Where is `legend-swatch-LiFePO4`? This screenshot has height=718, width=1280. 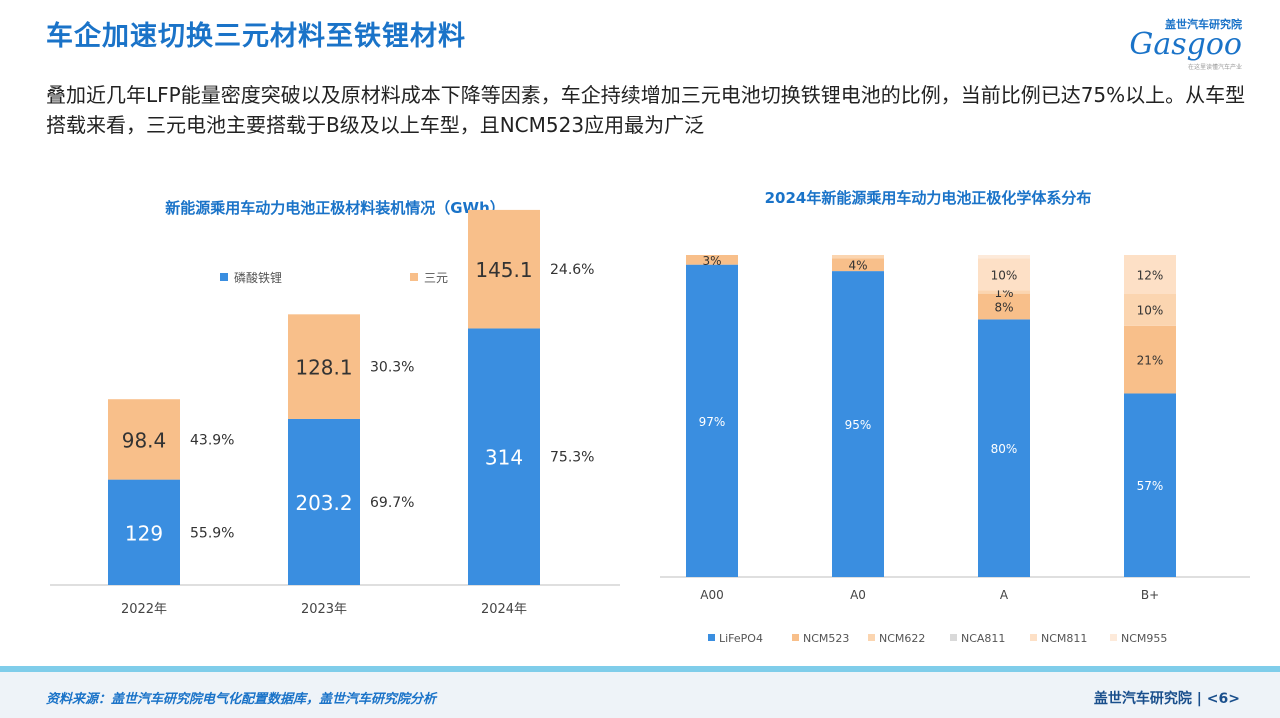
legend-swatch-LiFePO4 is located at coordinates (711, 637).